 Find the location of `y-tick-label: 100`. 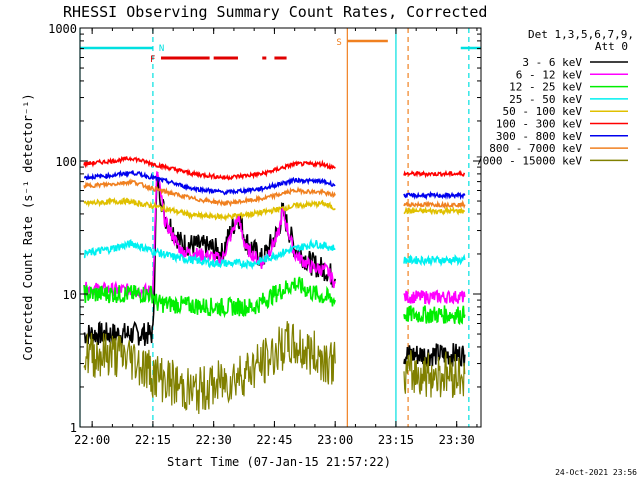

y-tick-label: 100 is located at coordinates (66, 162).